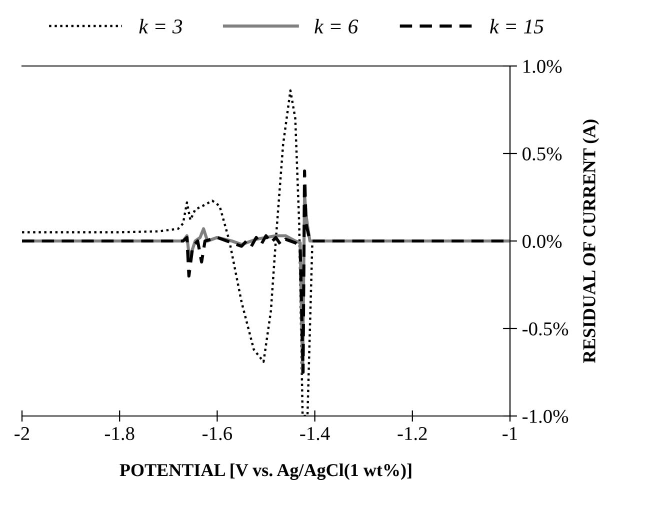 The width and height of the screenshot is (659, 506). Describe the element at coordinates (315, 433) in the screenshot. I see `x-tick-label: -1.4` at that location.